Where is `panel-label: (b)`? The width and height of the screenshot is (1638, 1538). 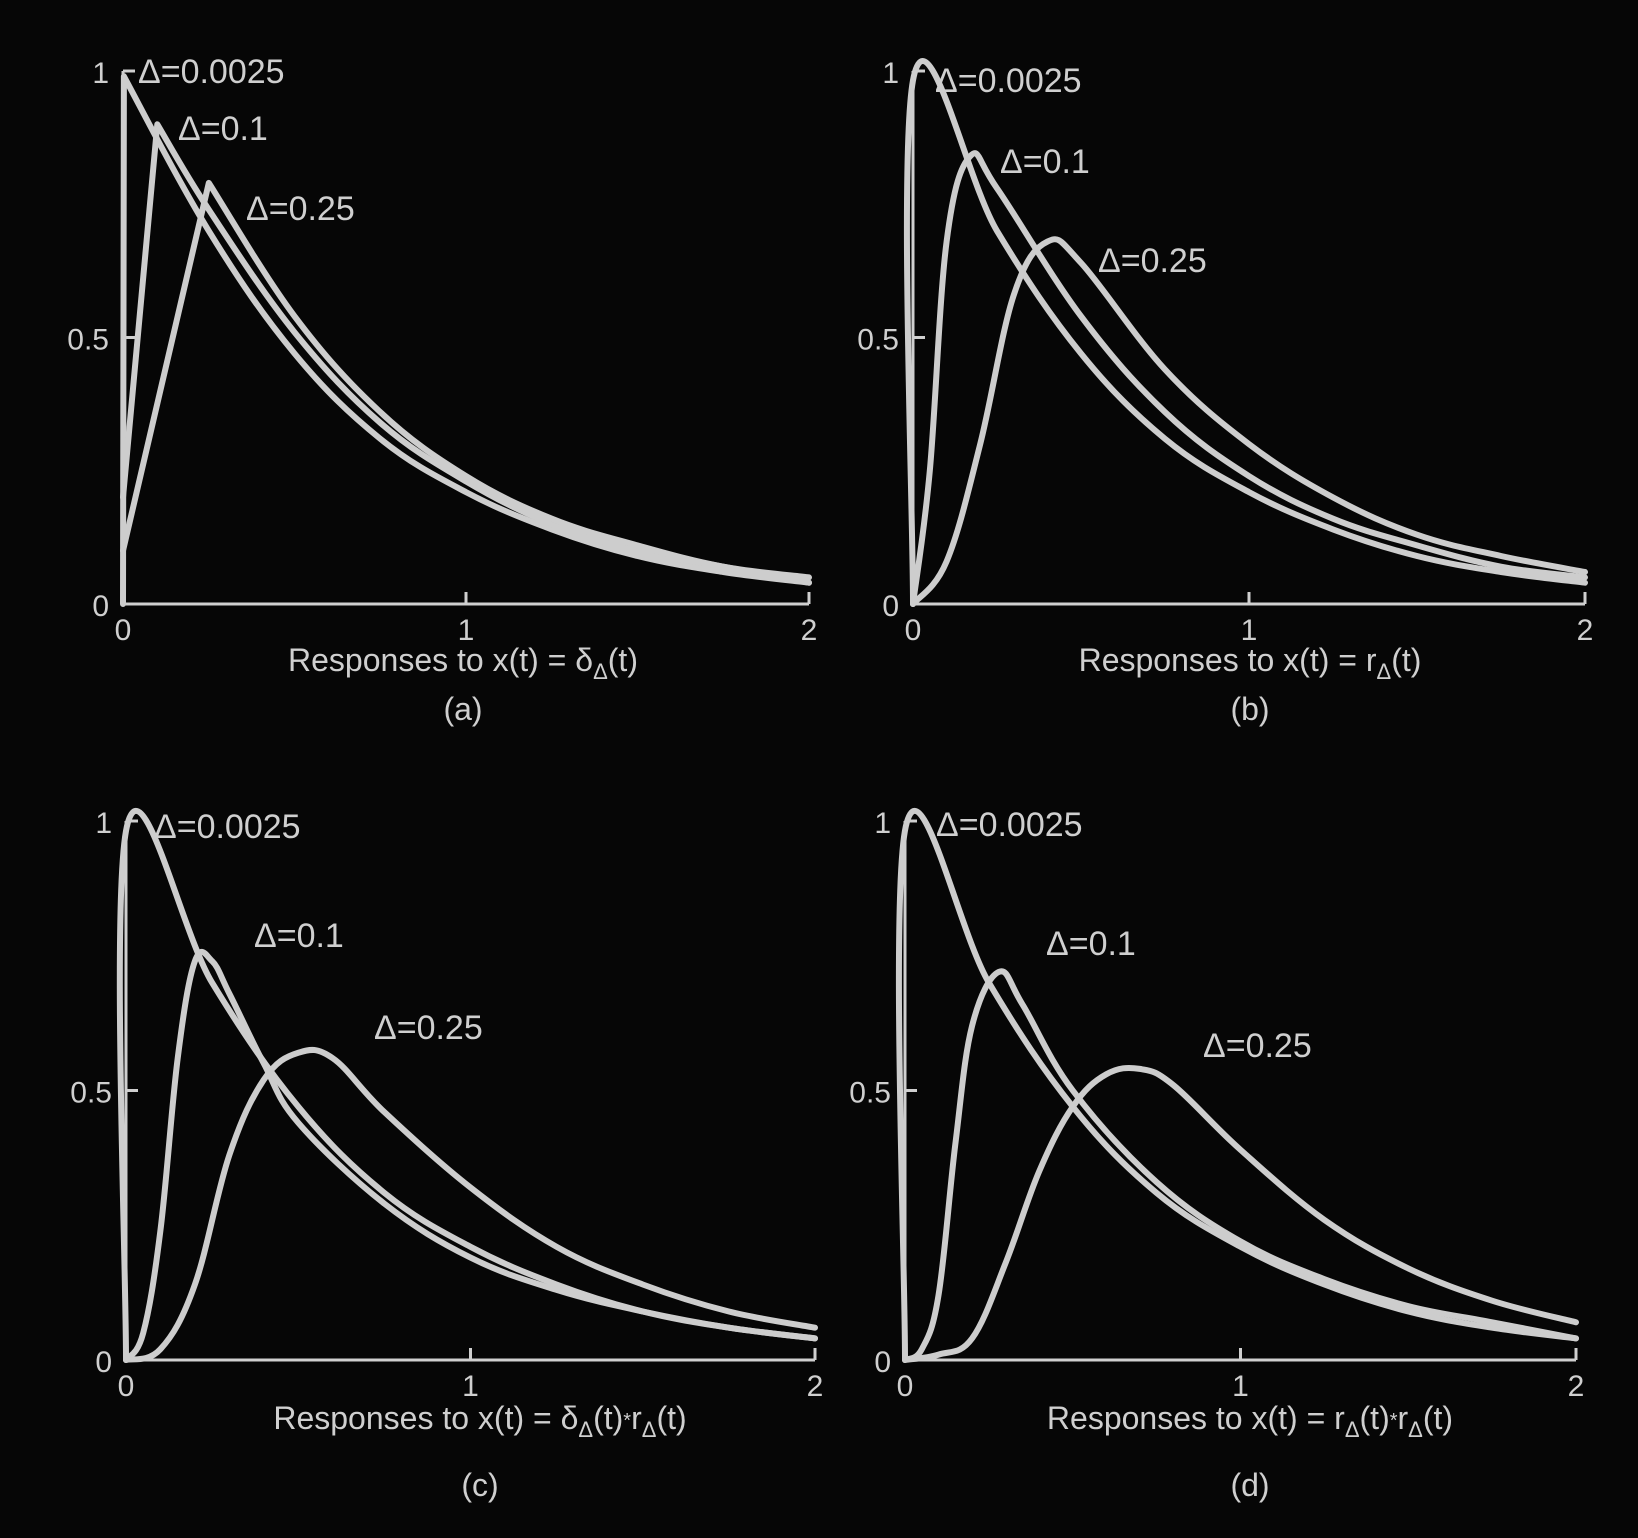 panel-label: (b) is located at coordinates (1249, 709).